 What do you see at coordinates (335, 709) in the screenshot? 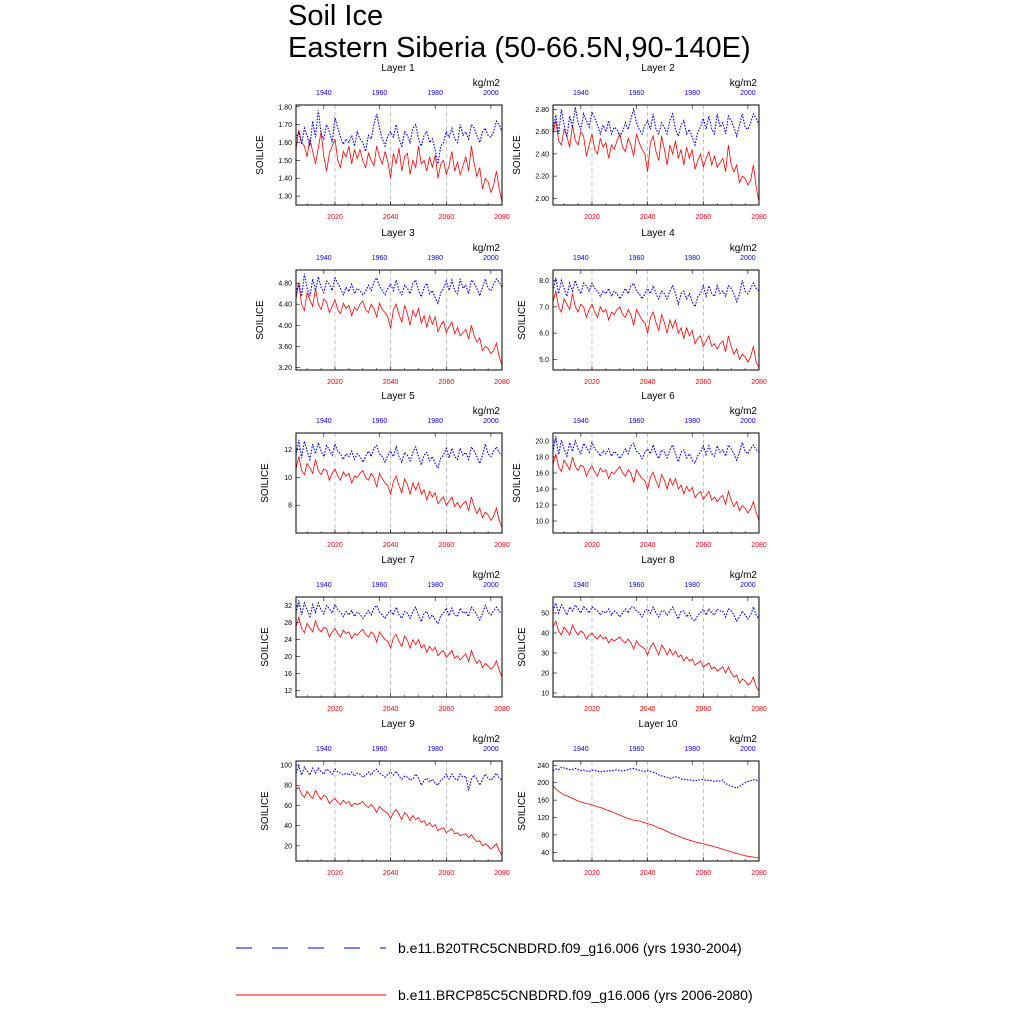
I see `layer-7-bottom-tick-label: 2020` at bounding box center [335, 709].